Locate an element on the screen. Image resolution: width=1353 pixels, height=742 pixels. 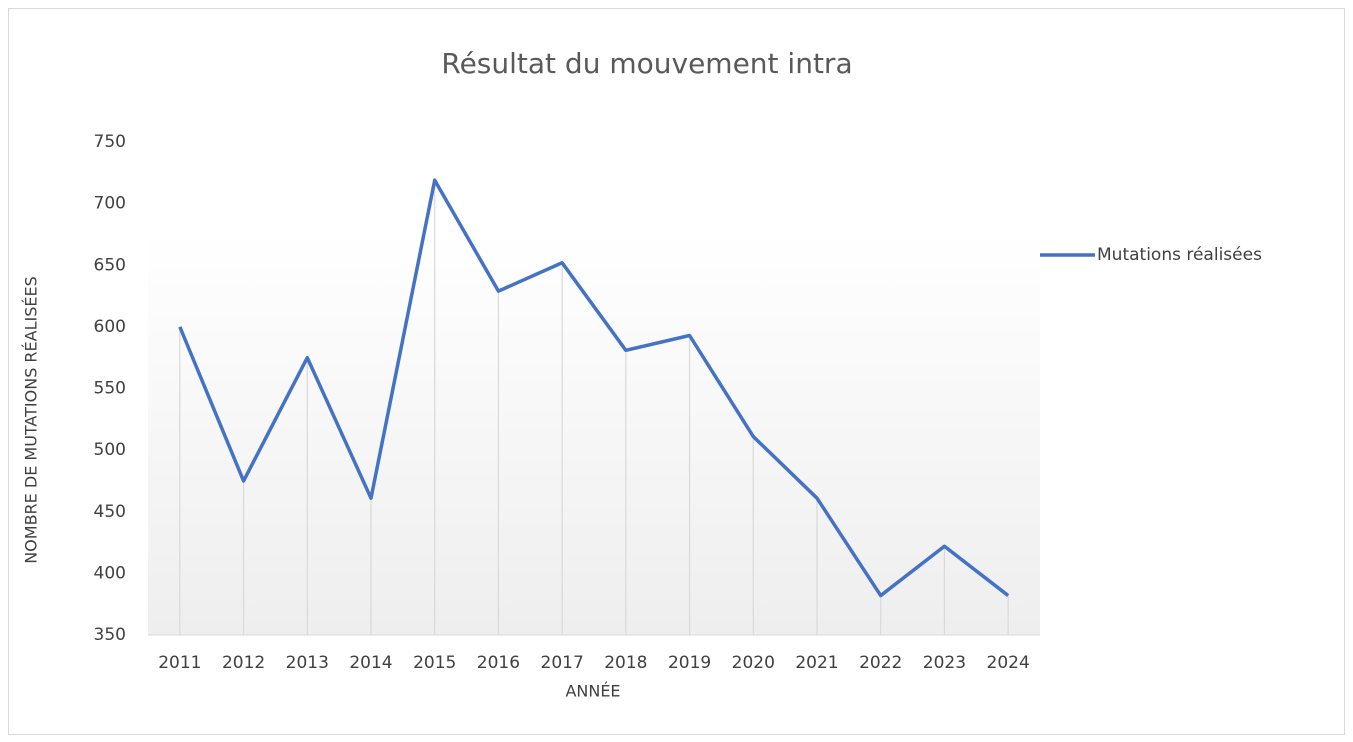
x-tick-label: 2017 is located at coordinates (562, 663).